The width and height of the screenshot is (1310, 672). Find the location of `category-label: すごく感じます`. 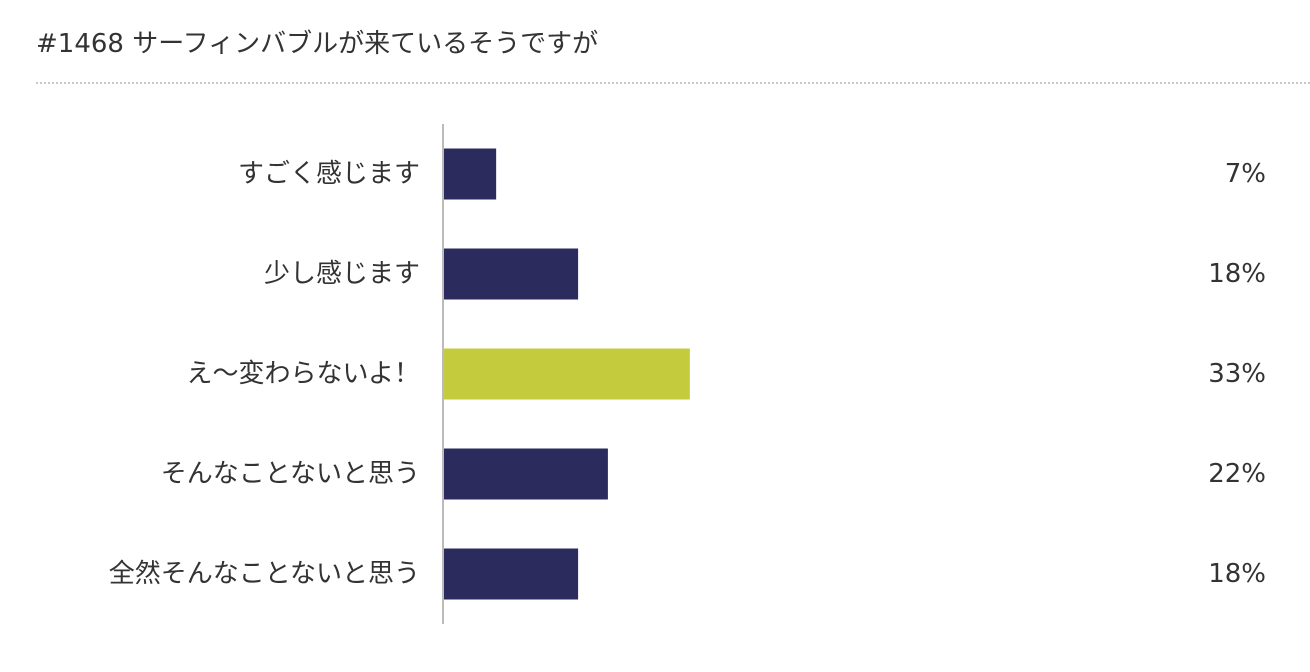

category-label: すごく感じます is located at coordinates (329, 174).